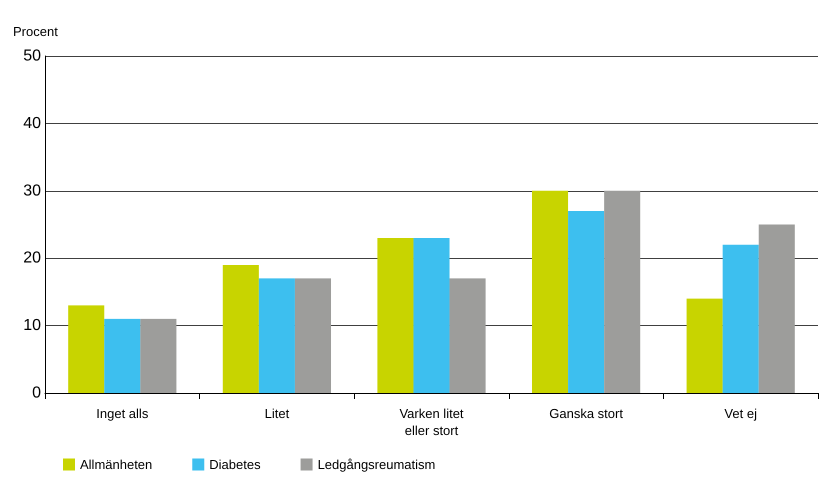 The height and width of the screenshot is (488, 828). I want to click on y-tick-label: 10, so click(32, 325).